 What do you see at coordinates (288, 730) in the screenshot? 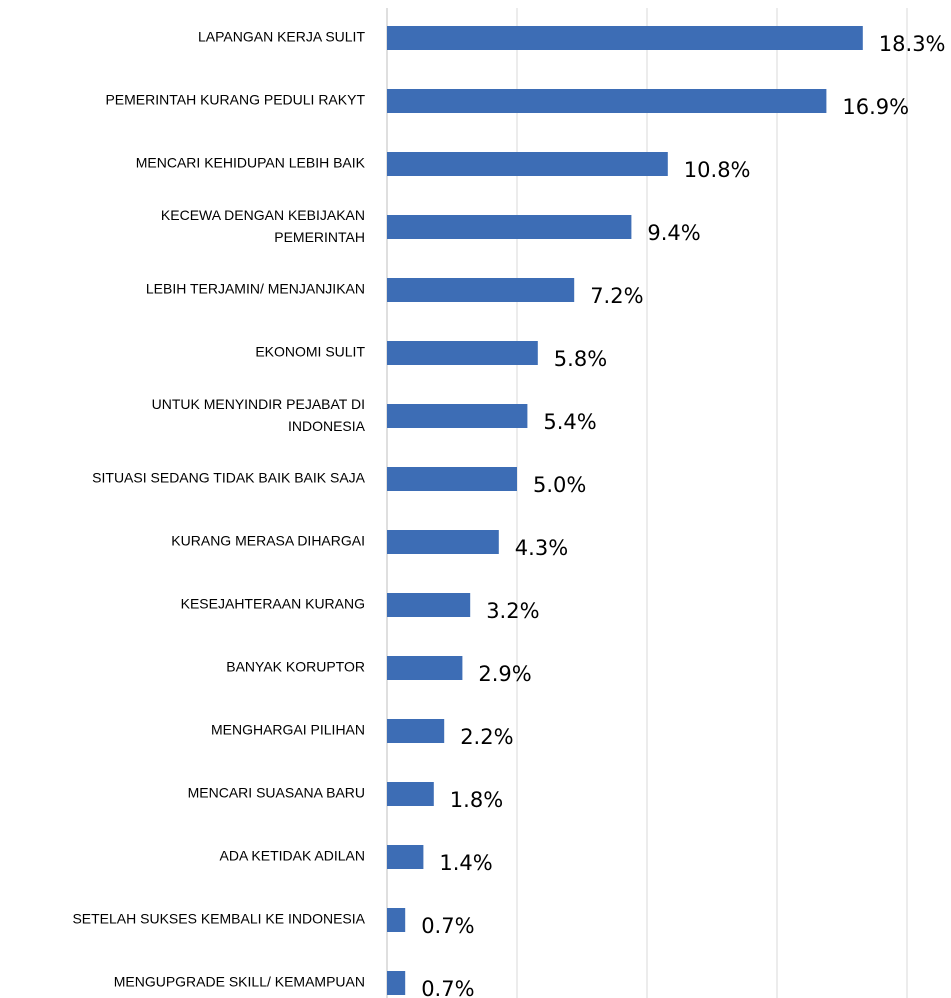
I see `category-label: MENGHARGAI PILIHAN` at bounding box center [288, 730].